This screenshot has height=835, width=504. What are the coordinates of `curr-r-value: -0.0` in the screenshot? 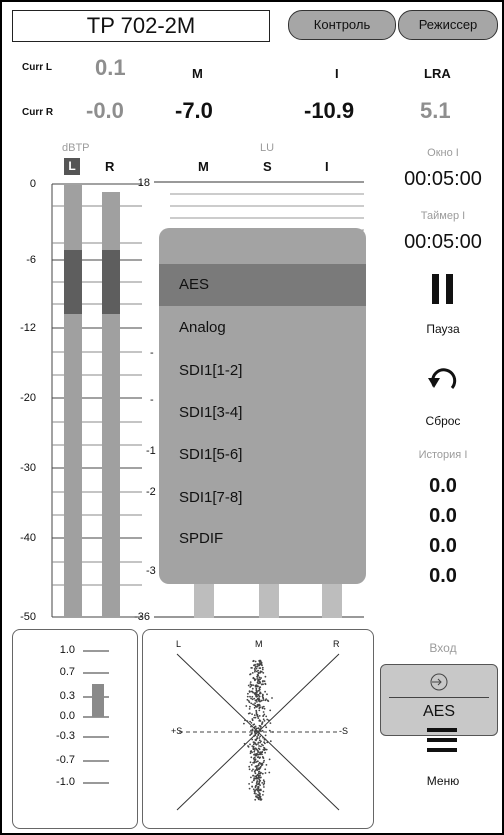 It's located at (105, 110).